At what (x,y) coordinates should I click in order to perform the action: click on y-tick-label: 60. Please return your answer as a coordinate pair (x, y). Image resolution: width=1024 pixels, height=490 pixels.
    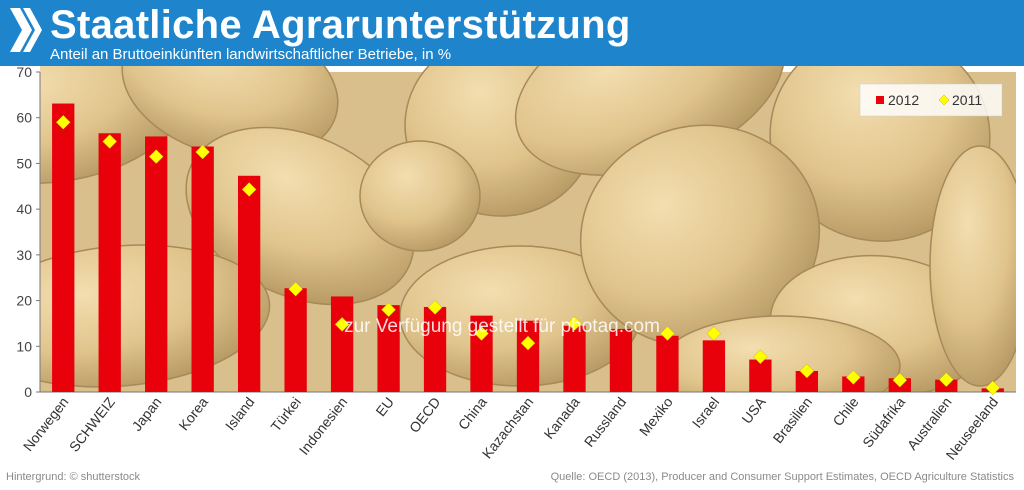
    Looking at the image, I should click on (24, 118).